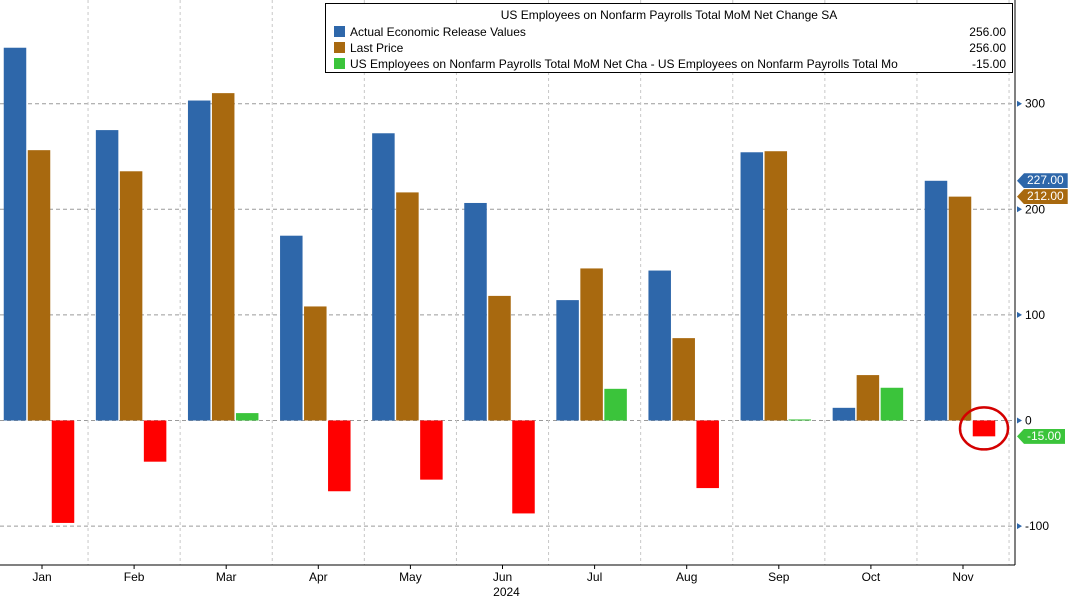  I want to click on bar-1-feb, so click(131, 296).